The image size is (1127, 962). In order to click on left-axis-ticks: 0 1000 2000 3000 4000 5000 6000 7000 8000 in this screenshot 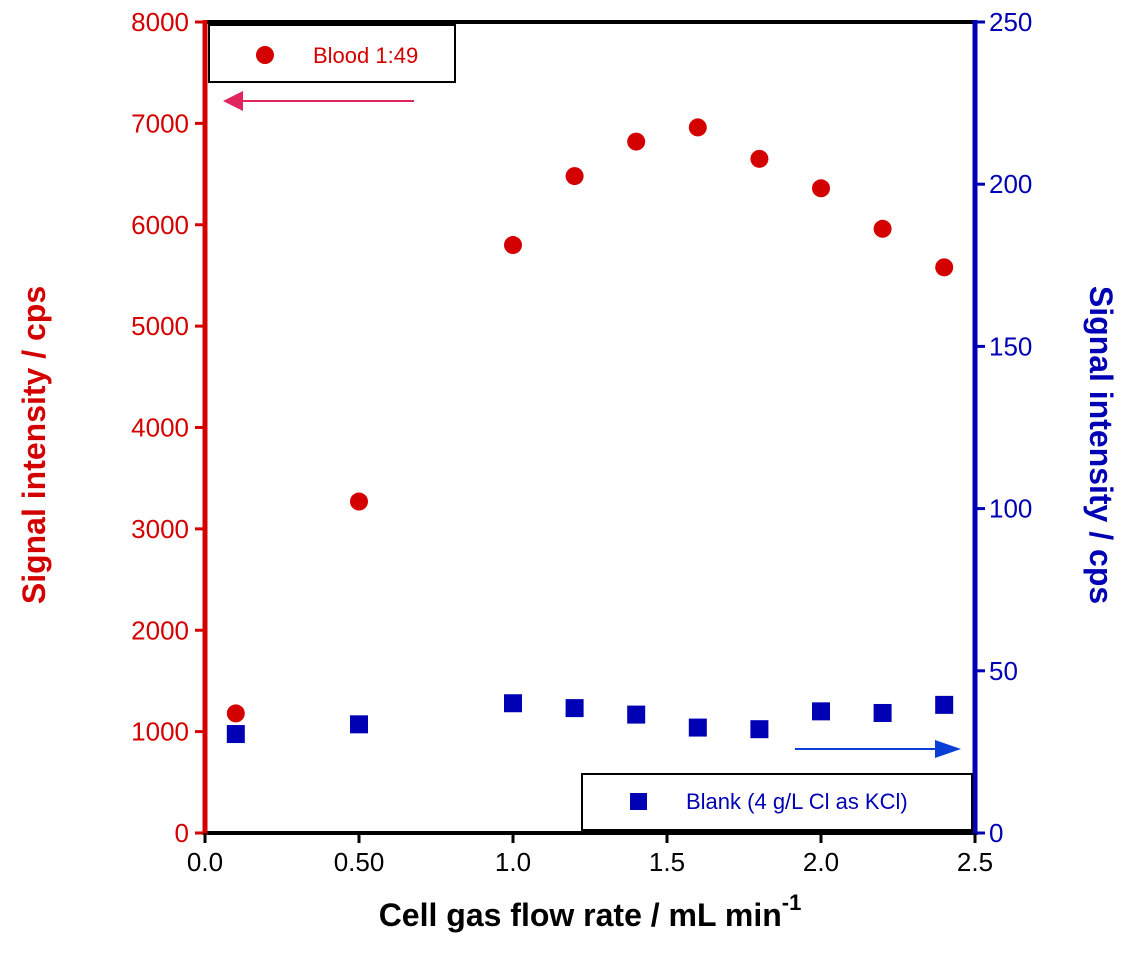, I will do `click(168, 427)`.